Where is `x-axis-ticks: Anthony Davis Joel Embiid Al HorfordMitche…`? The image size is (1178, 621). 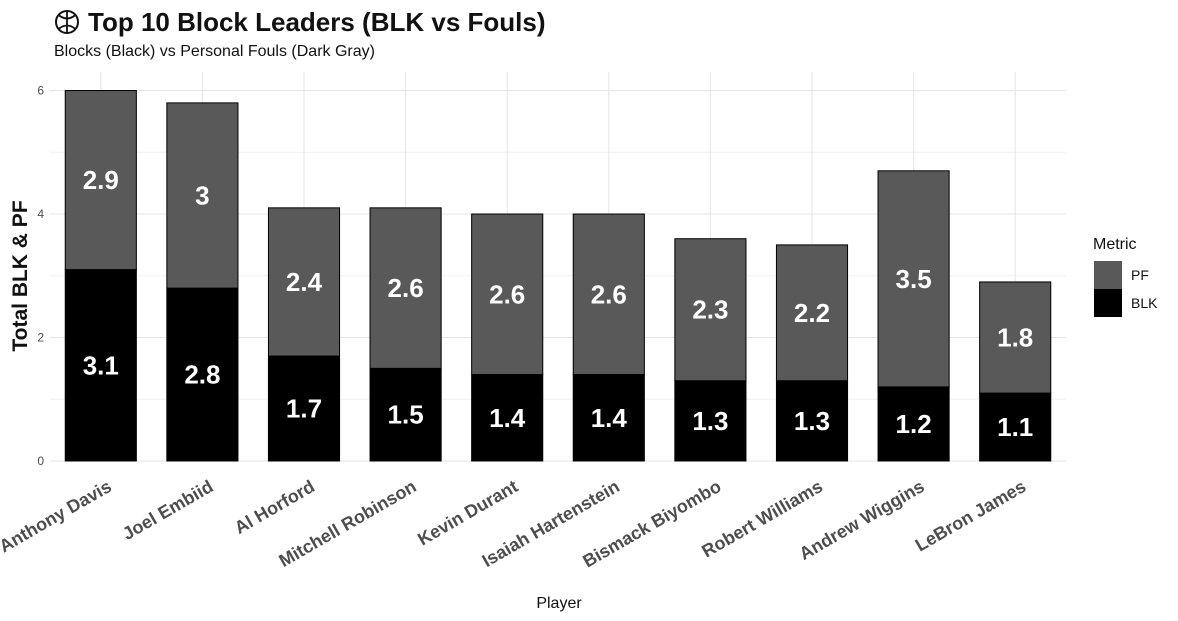
x-axis-ticks: Anthony Davis Joel Embiid Al HorfordMitche… is located at coordinates (514, 523).